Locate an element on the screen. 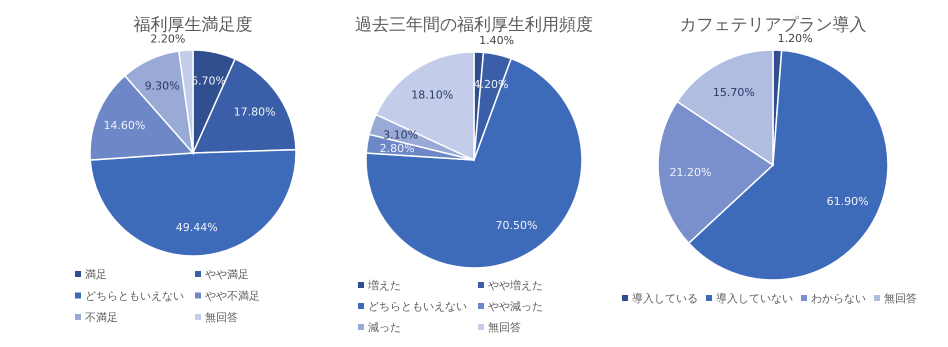 The image size is (948, 347). data-label: 15.70% is located at coordinates (733, 93).